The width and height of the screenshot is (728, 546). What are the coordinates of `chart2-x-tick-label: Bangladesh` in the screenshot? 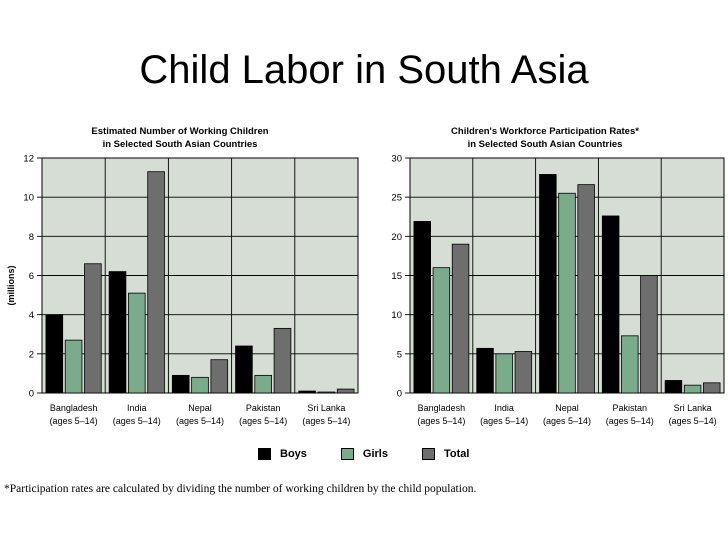 It's located at (442, 408).